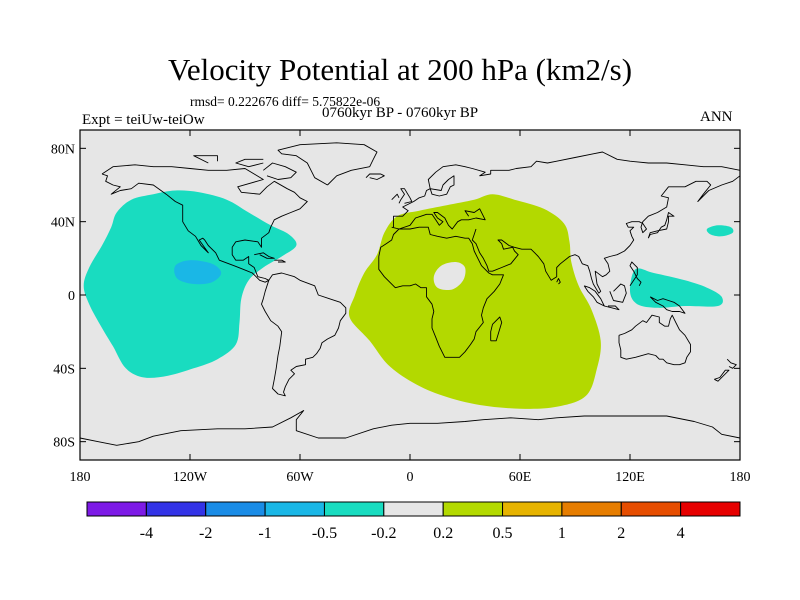 The height and width of the screenshot is (600, 800). What do you see at coordinates (324, 533) in the screenshot?
I see `colorbar-label: -0.5` at bounding box center [324, 533].